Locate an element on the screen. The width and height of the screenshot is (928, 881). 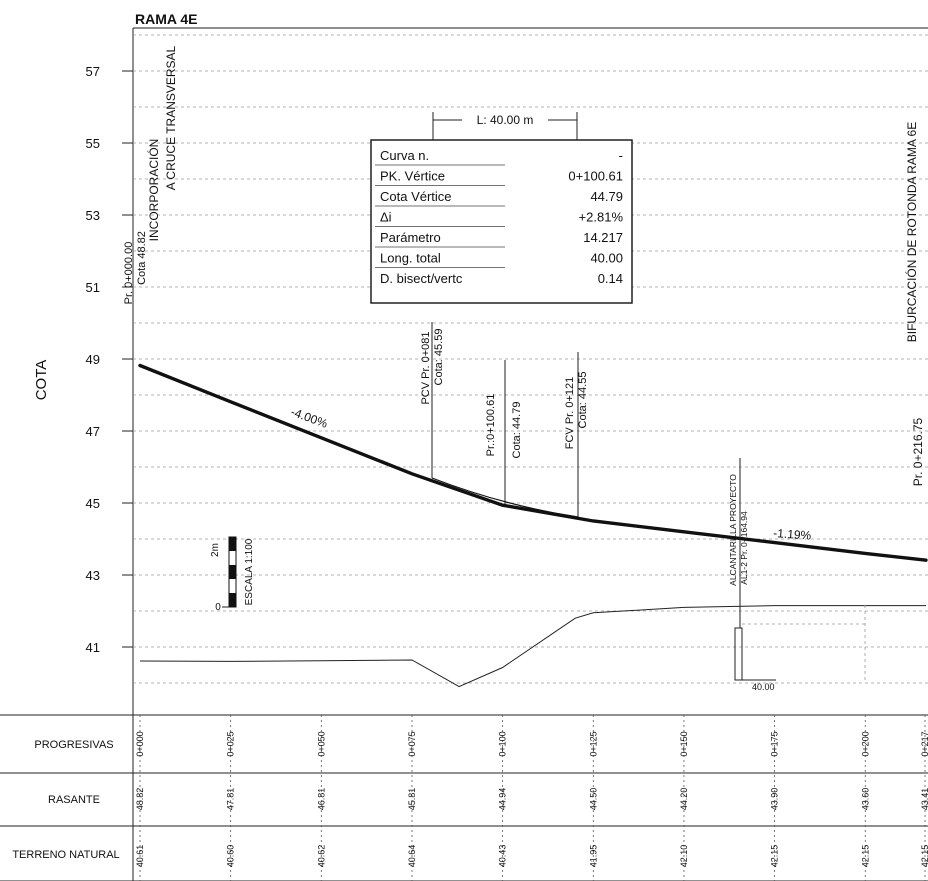
scale-bottom: 0 is located at coordinates (218, 607).